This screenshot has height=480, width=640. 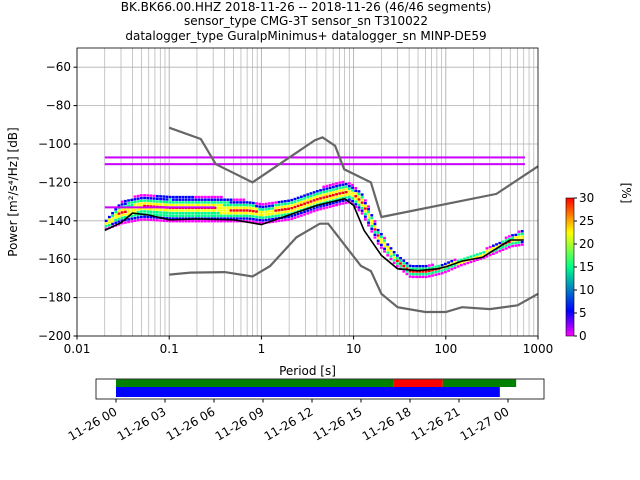 I want to click on x-tick-label: 1, so click(x=262, y=349).